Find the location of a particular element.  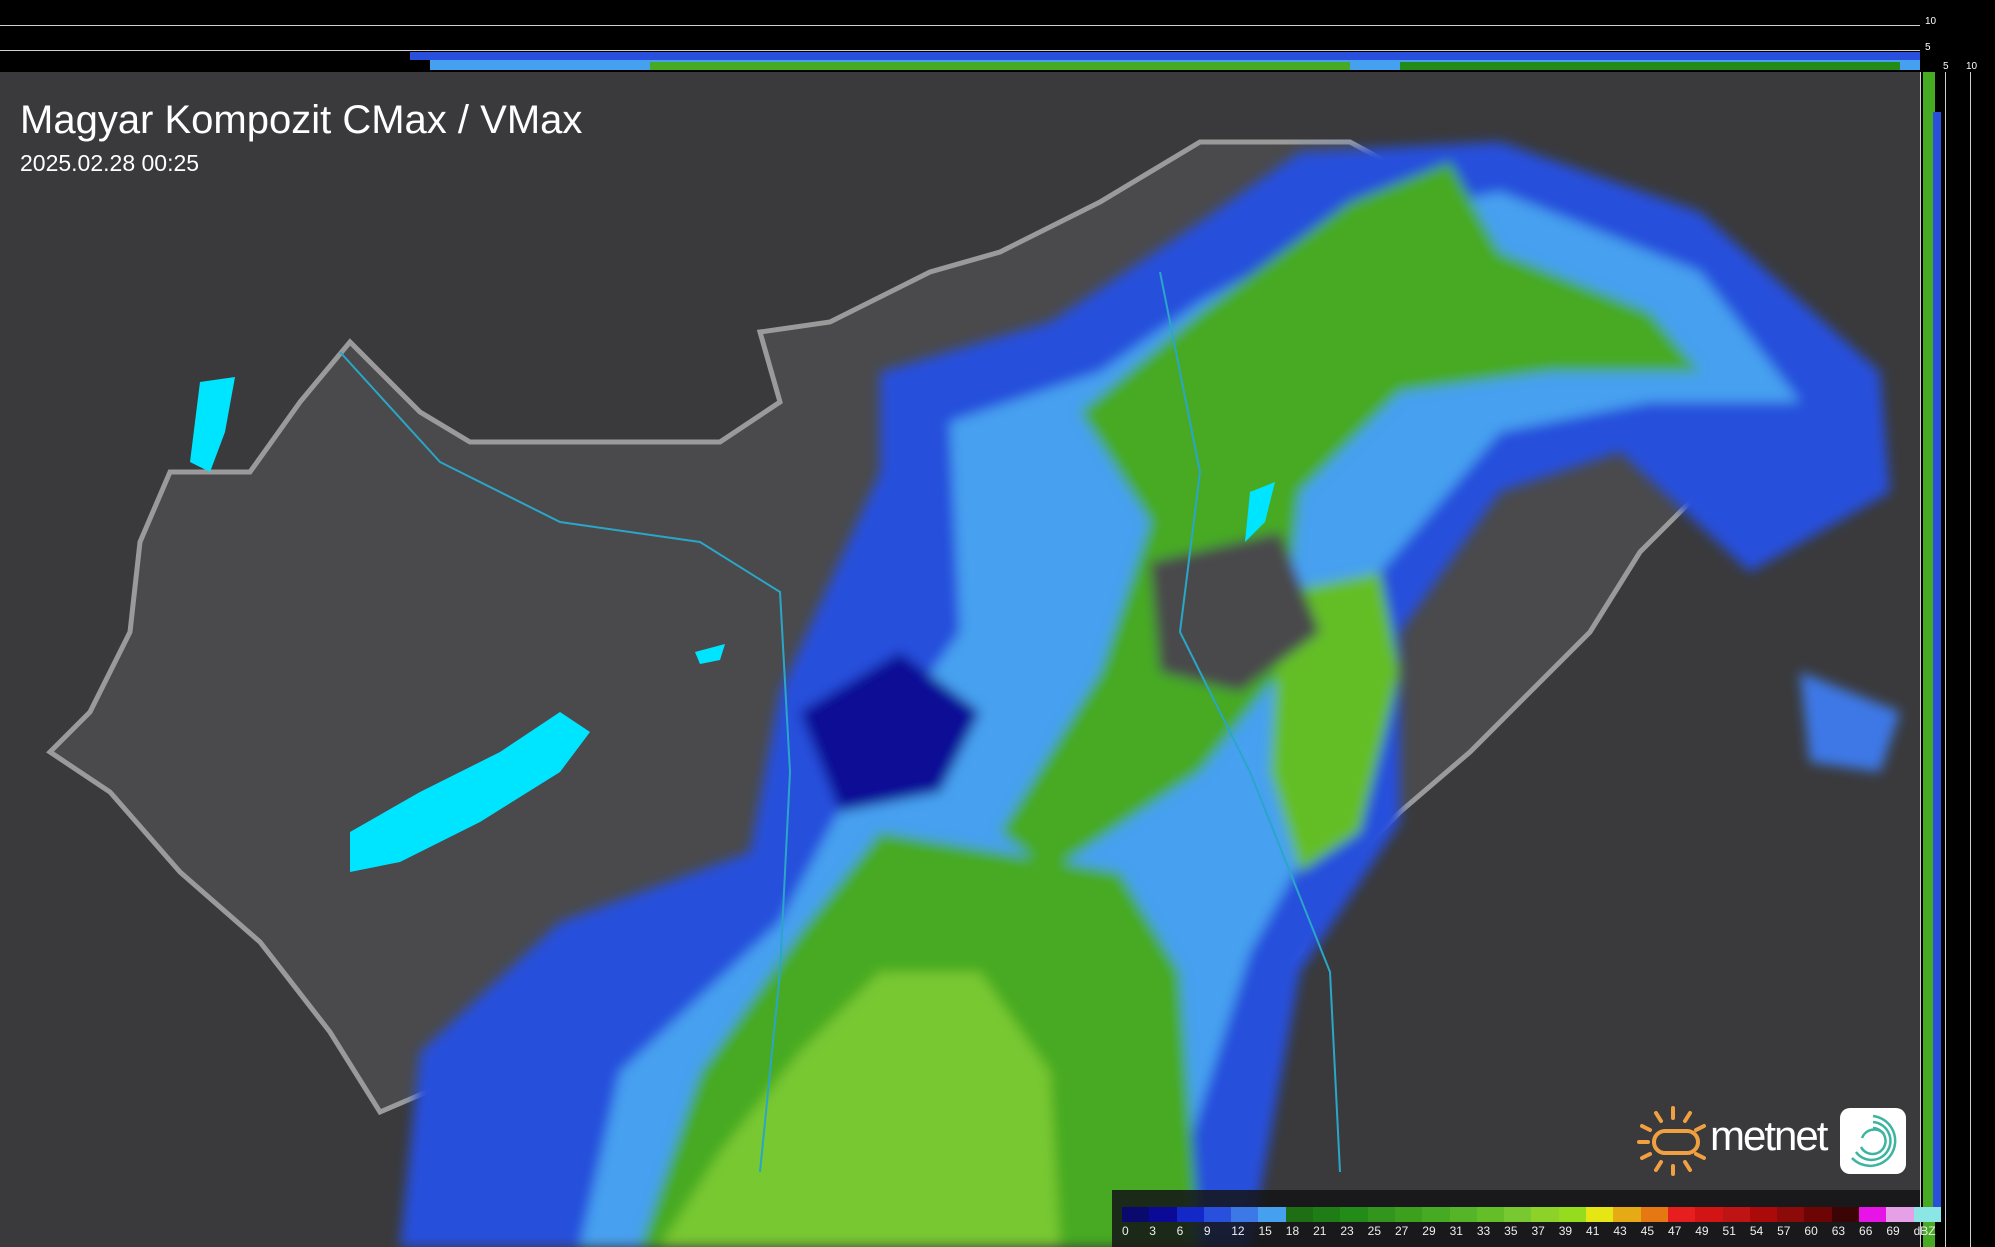

sun-logo-icon is located at coordinates (1671, 1141).